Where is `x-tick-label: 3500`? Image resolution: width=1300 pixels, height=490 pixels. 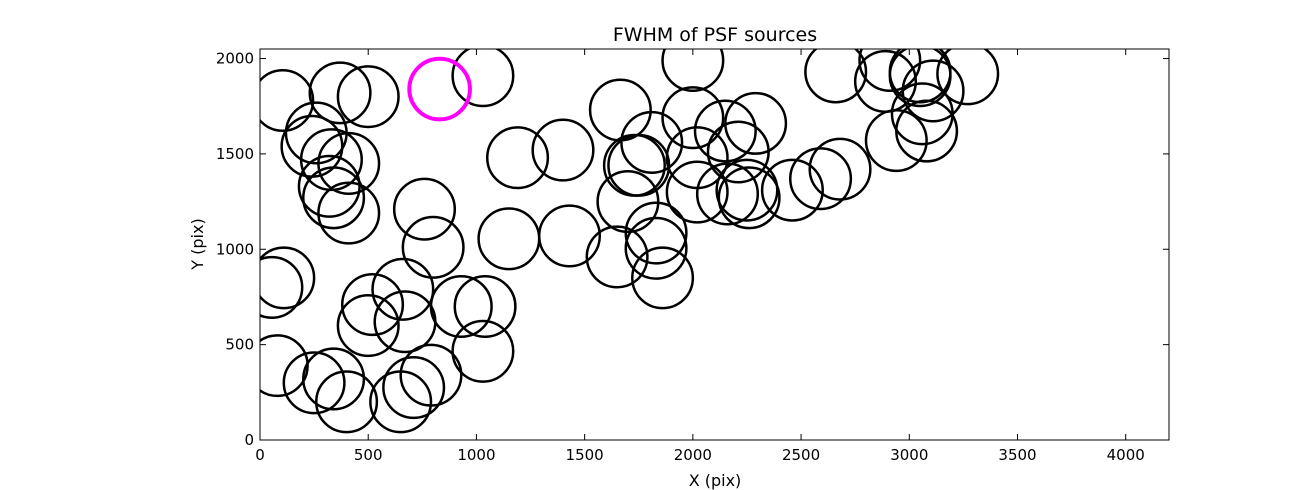
x-tick-label: 3500 is located at coordinates (1017, 455).